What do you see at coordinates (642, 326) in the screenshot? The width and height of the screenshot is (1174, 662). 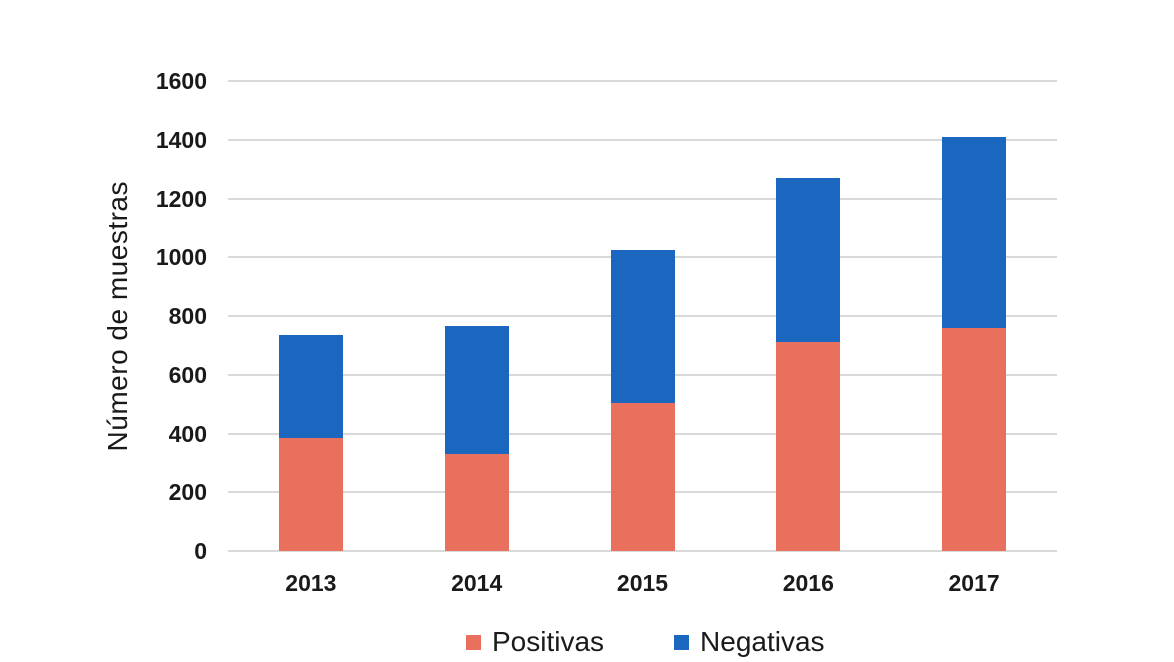 I see `bar-segment-2015-negativas` at bounding box center [642, 326].